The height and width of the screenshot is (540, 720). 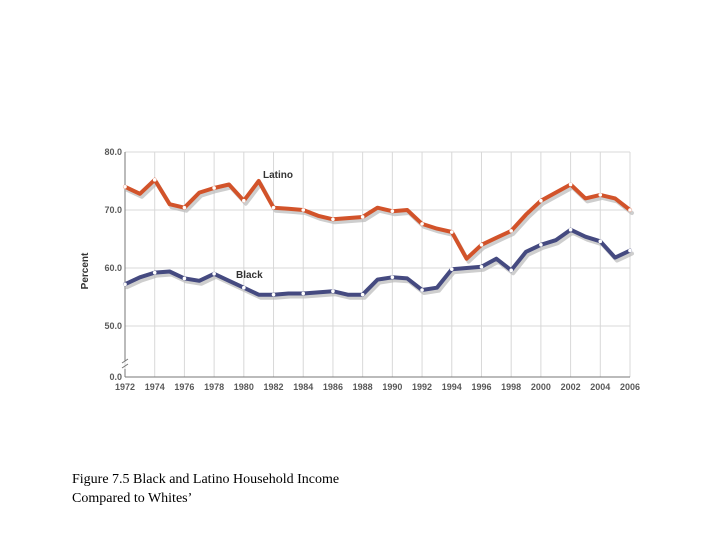 I want to click on x-tick-label: 1976, so click(x=184, y=387).